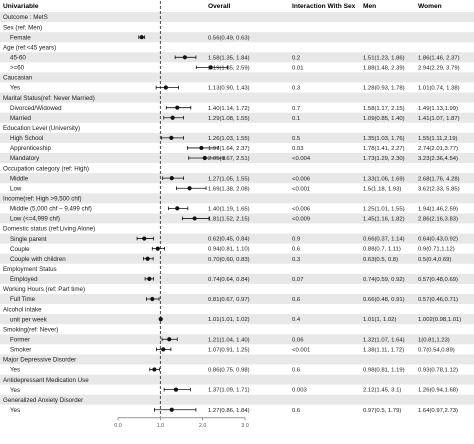 The image size is (474, 444). What do you see at coordinates (229, 391) in the screenshot?
I see `overall-value: 1.37(1.09, 1.71)` at bounding box center [229, 391].